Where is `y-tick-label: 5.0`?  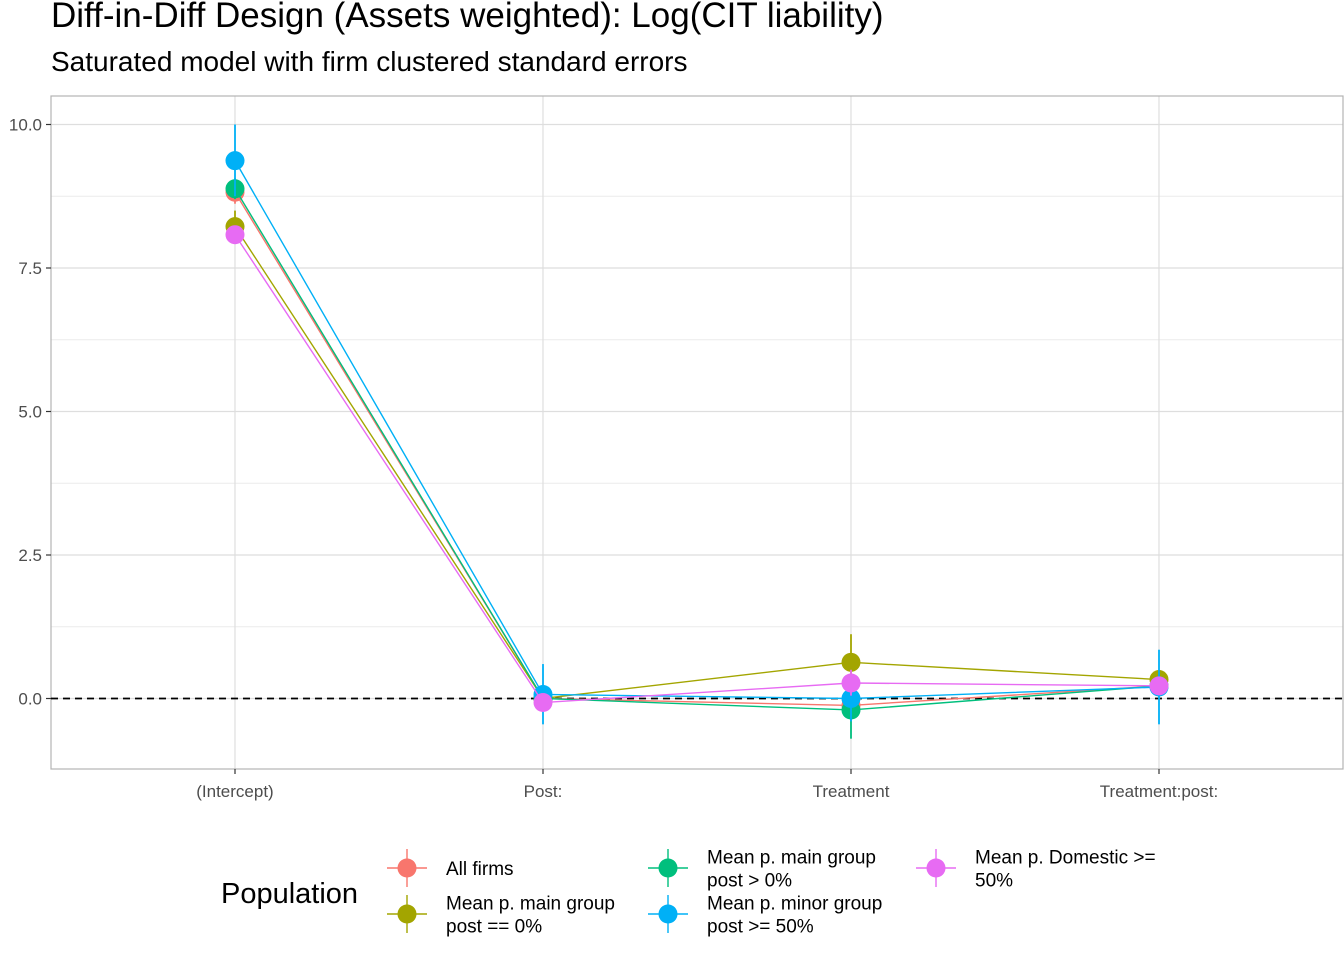 y-tick-label: 5.0 is located at coordinates (30, 412).